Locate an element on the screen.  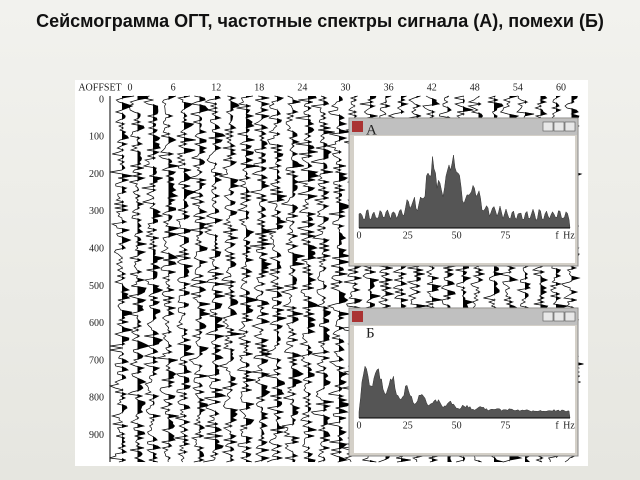
offset-label: 54 is located at coordinates (518, 87).